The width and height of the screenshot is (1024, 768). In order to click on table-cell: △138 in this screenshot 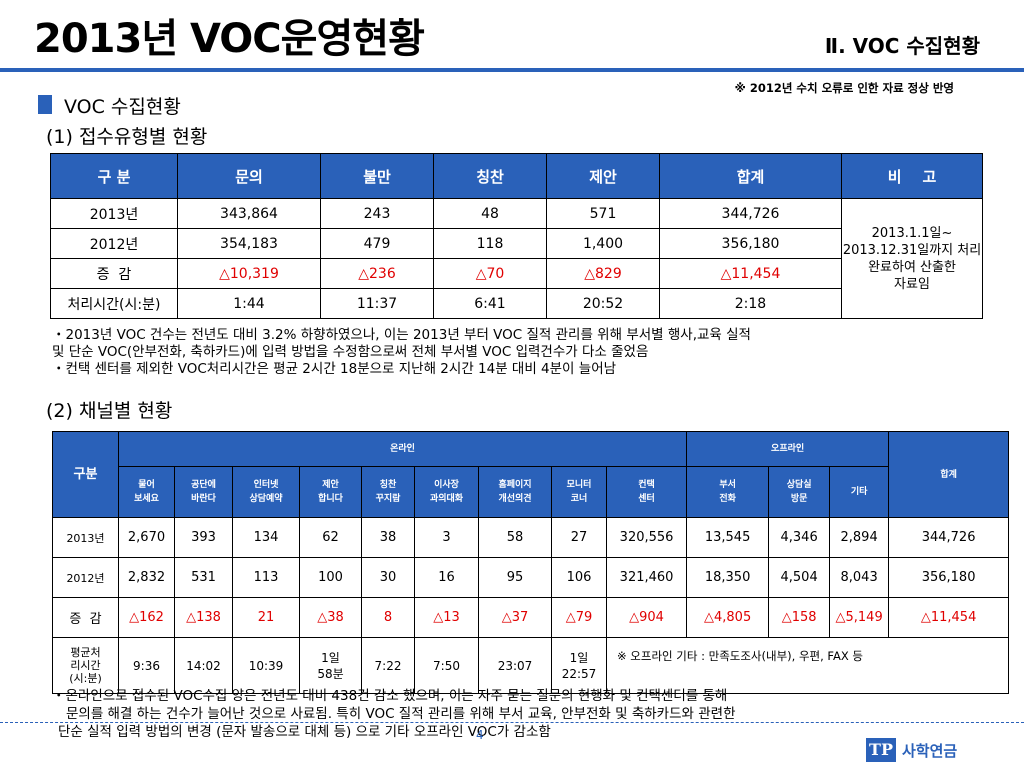, I will do `click(203, 617)`.